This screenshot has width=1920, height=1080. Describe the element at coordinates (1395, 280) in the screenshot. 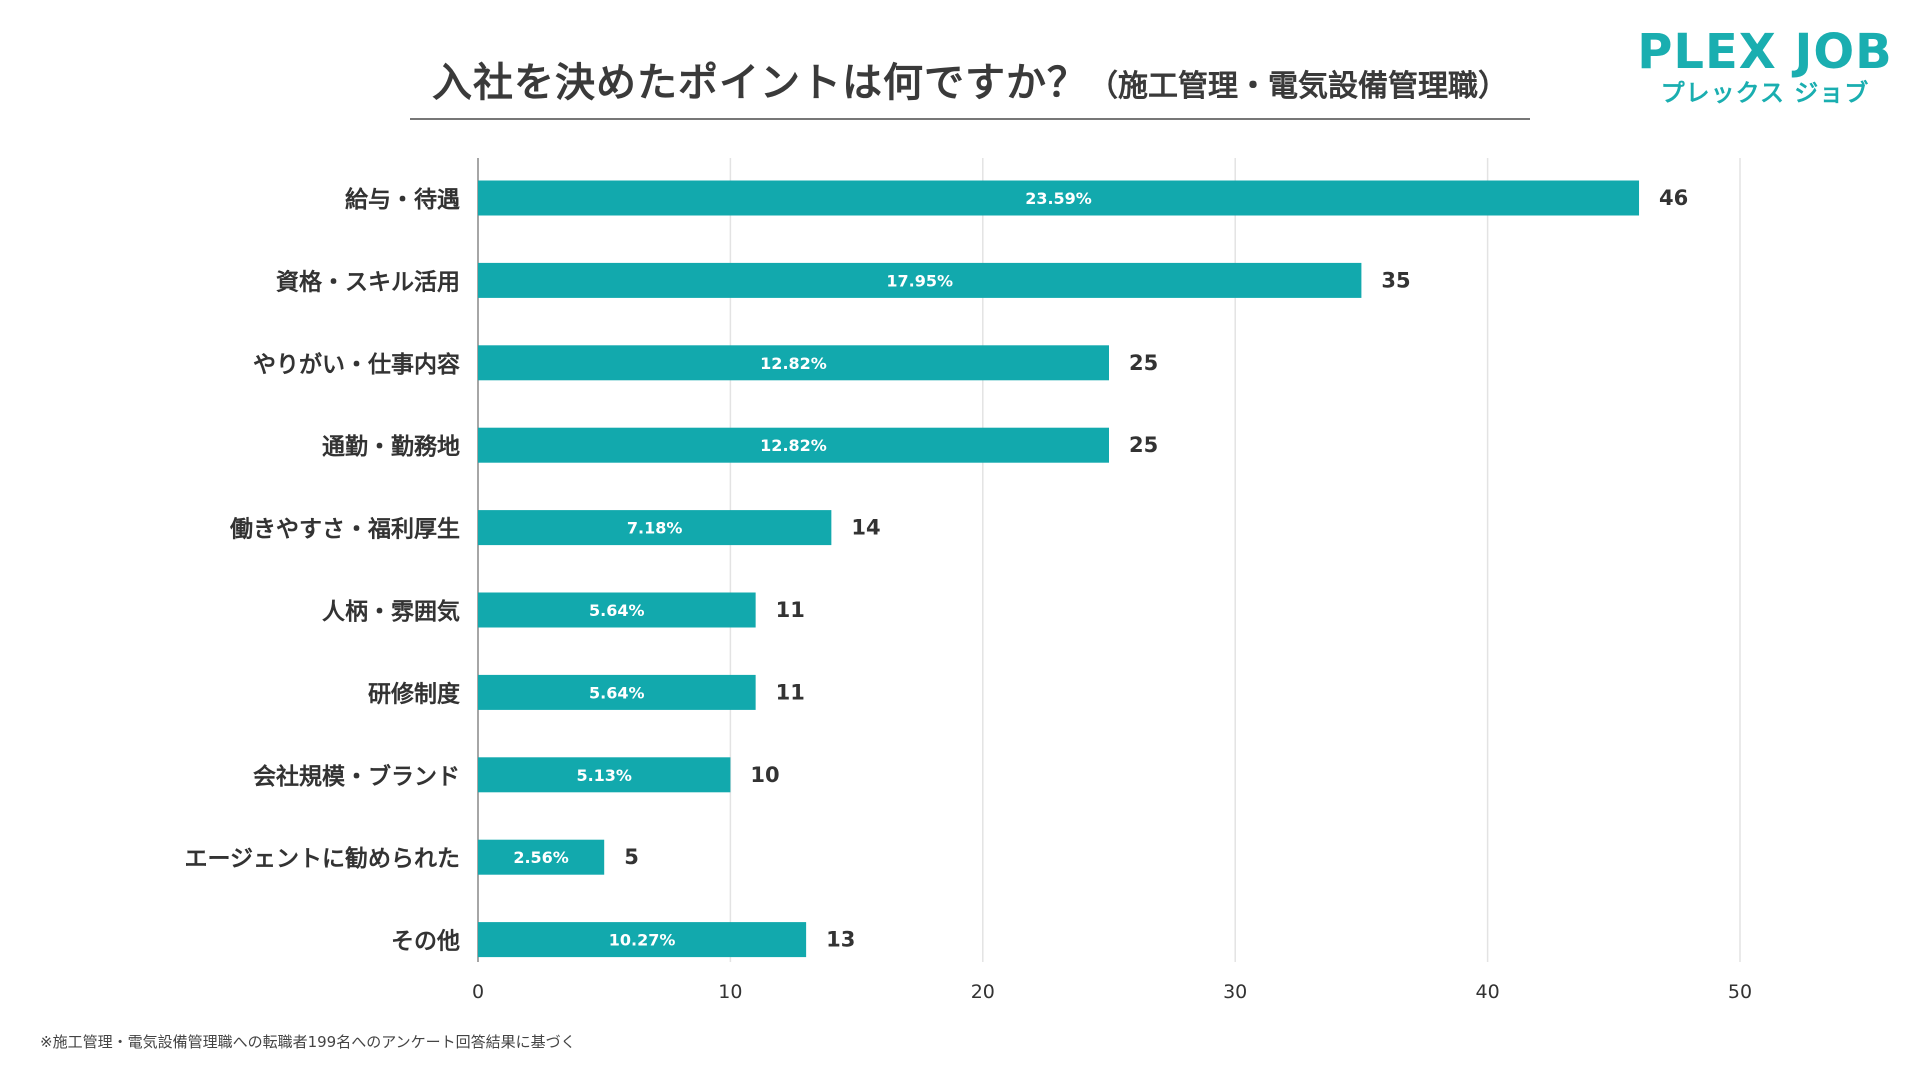

I see `value-label-1: 35` at that location.